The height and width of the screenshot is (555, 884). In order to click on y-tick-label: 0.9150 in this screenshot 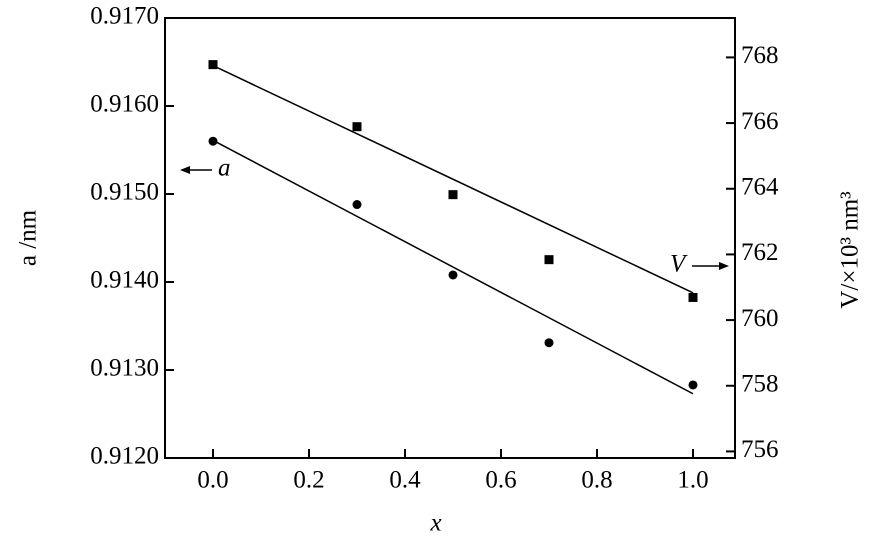, I will do `click(124, 192)`.